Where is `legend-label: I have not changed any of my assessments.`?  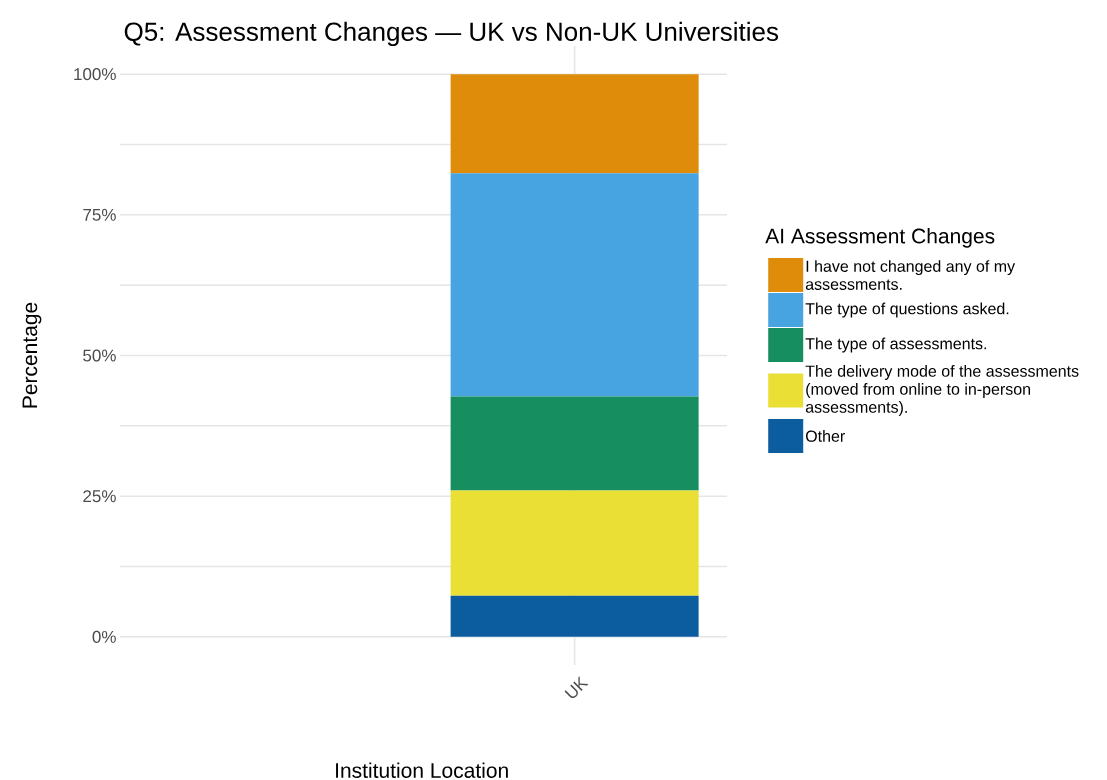 legend-label: I have not changed any of my assessments. is located at coordinates (910, 275).